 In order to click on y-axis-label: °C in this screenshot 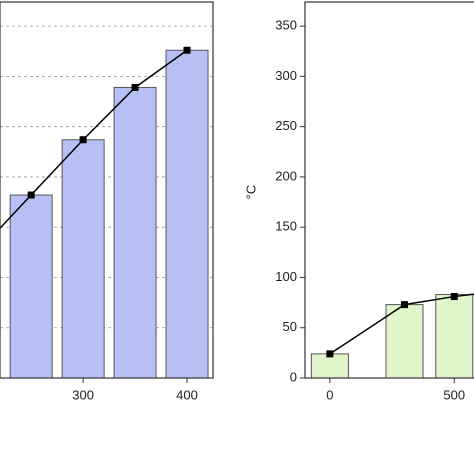, I will do `click(250, 192)`.